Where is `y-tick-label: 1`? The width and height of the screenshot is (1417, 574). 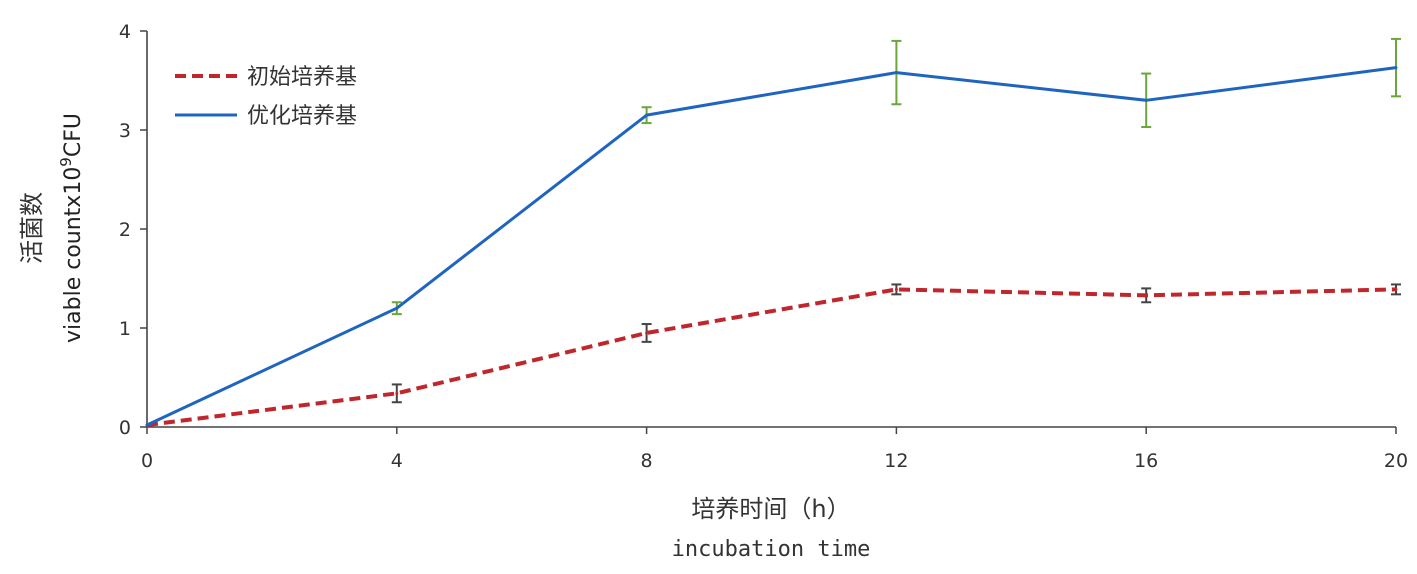 y-tick-label: 1 is located at coordinates (125, 329).